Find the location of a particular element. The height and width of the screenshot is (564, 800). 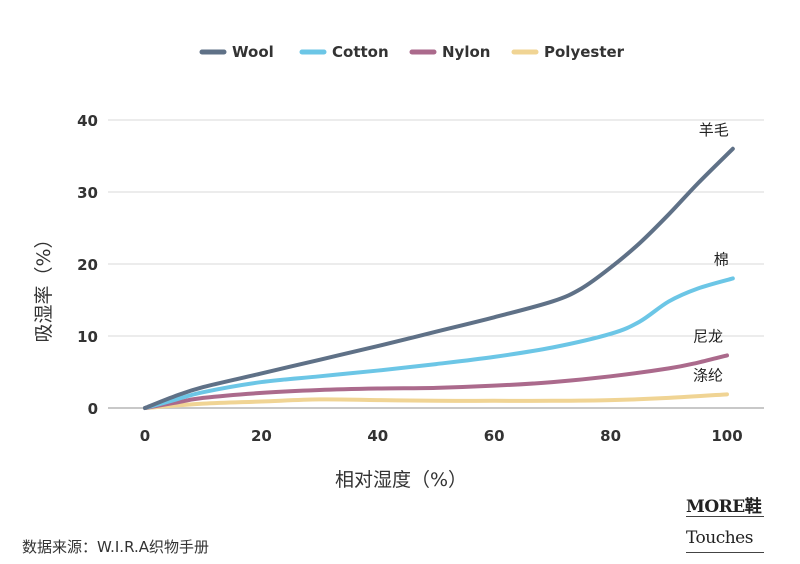

legend-label: Cotton is located at coordinates (360, 52).